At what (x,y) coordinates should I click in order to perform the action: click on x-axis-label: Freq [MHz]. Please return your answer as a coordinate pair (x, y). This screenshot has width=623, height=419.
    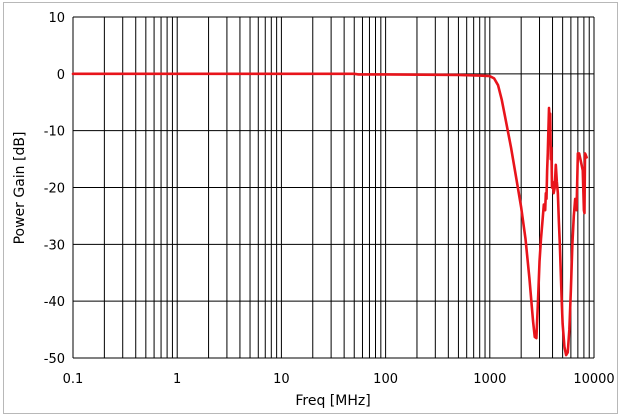
    Looking at the image, I should click on (332, 401).